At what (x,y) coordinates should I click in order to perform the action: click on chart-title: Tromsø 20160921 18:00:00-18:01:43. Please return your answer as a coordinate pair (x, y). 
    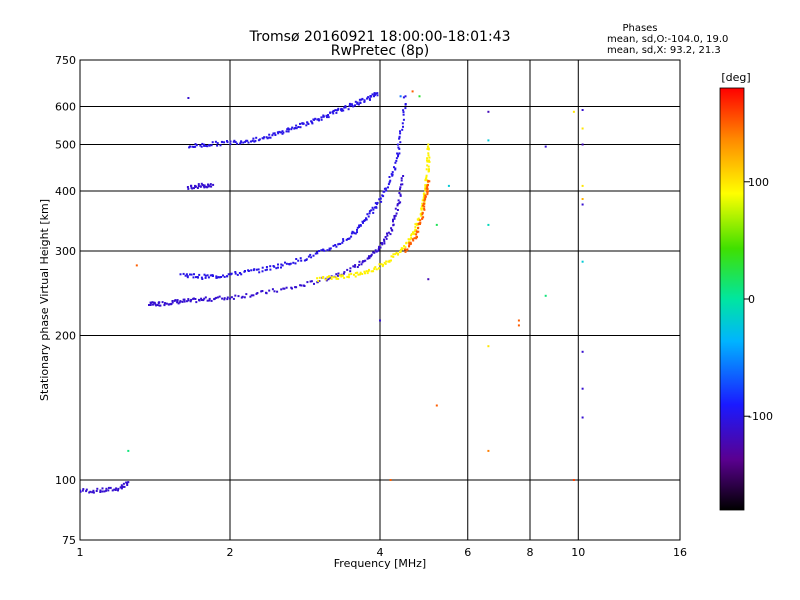
    Looking at the image, I should click on (380, 37).